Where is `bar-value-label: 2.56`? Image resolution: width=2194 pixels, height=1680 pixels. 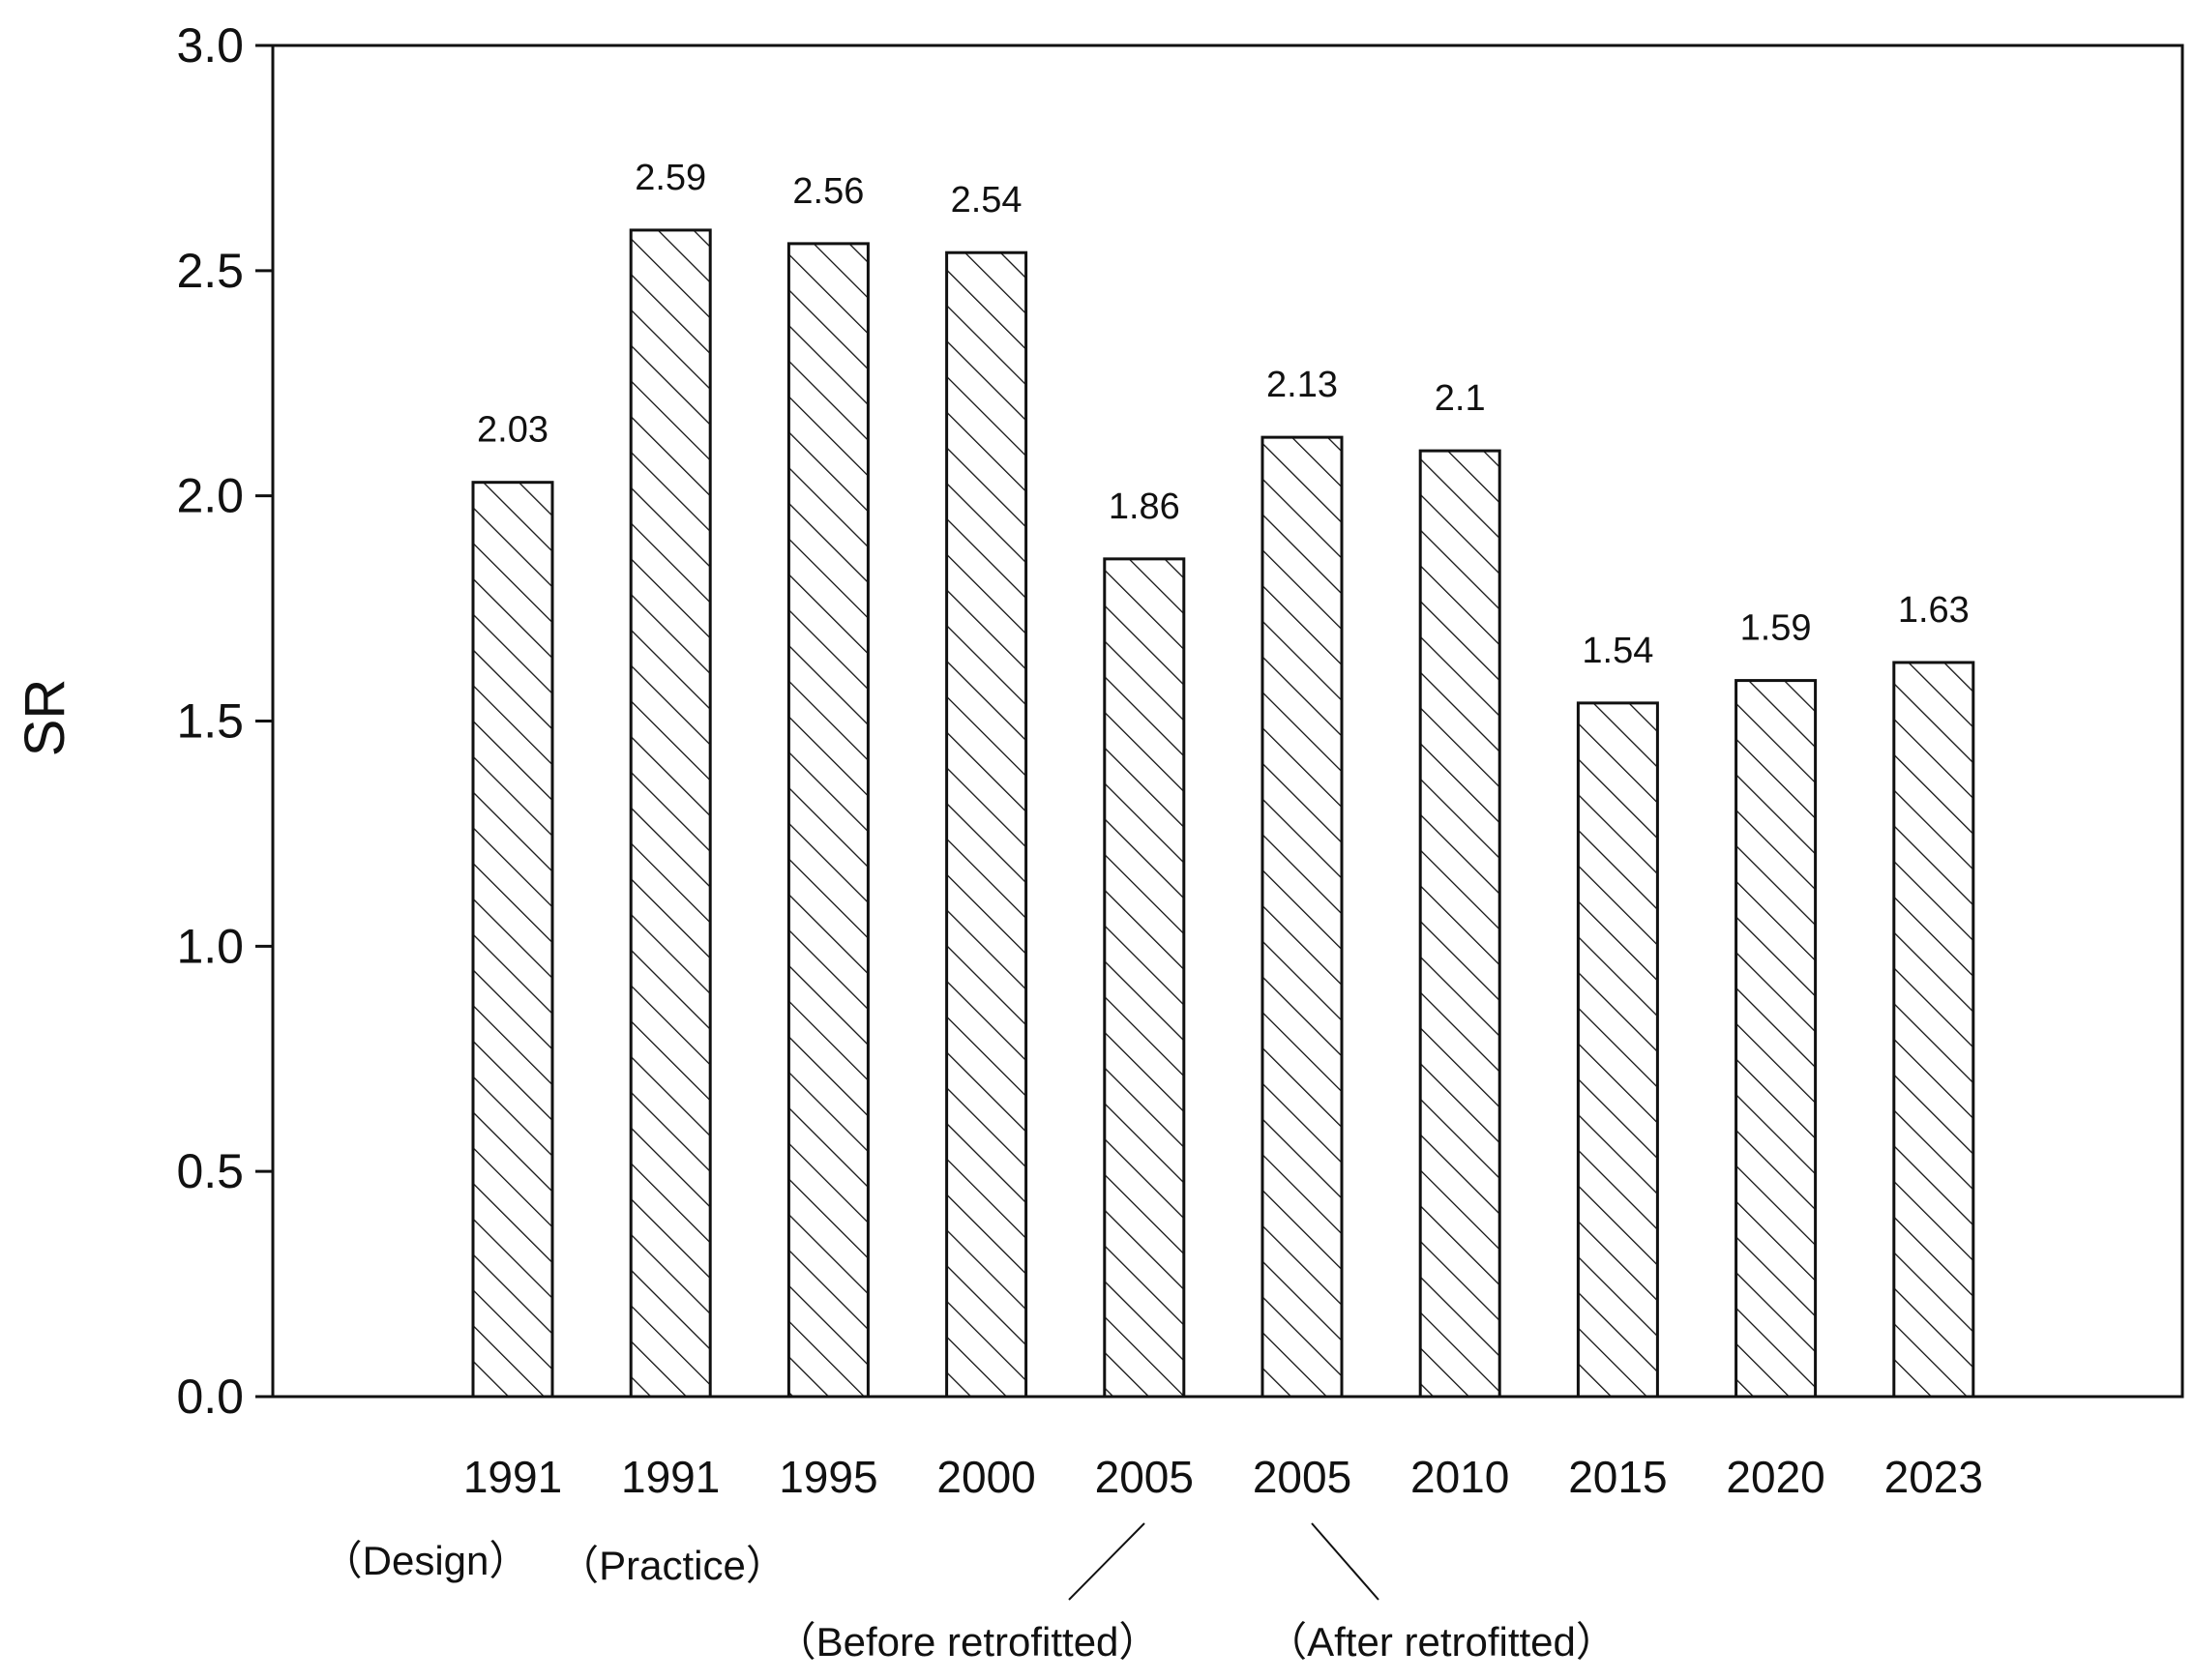
bar-value-label: 2.56 is located at coordinates (828, 192).